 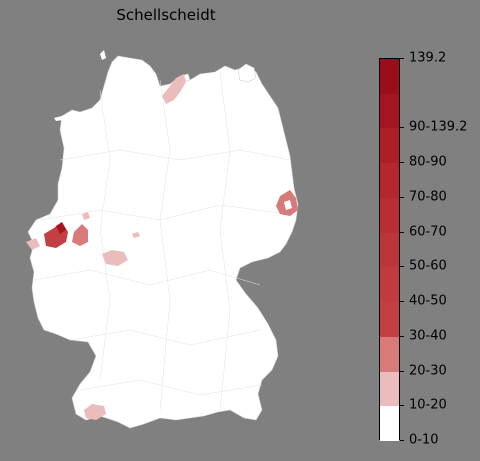 I want to click on district-hesse, so click(x=115, y=258).